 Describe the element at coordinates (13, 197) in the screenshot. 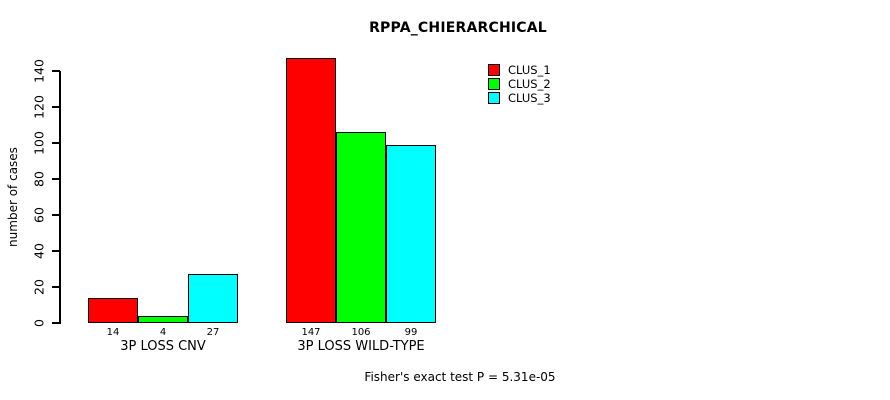

I see `y-axis-label: number of cases` at that location.